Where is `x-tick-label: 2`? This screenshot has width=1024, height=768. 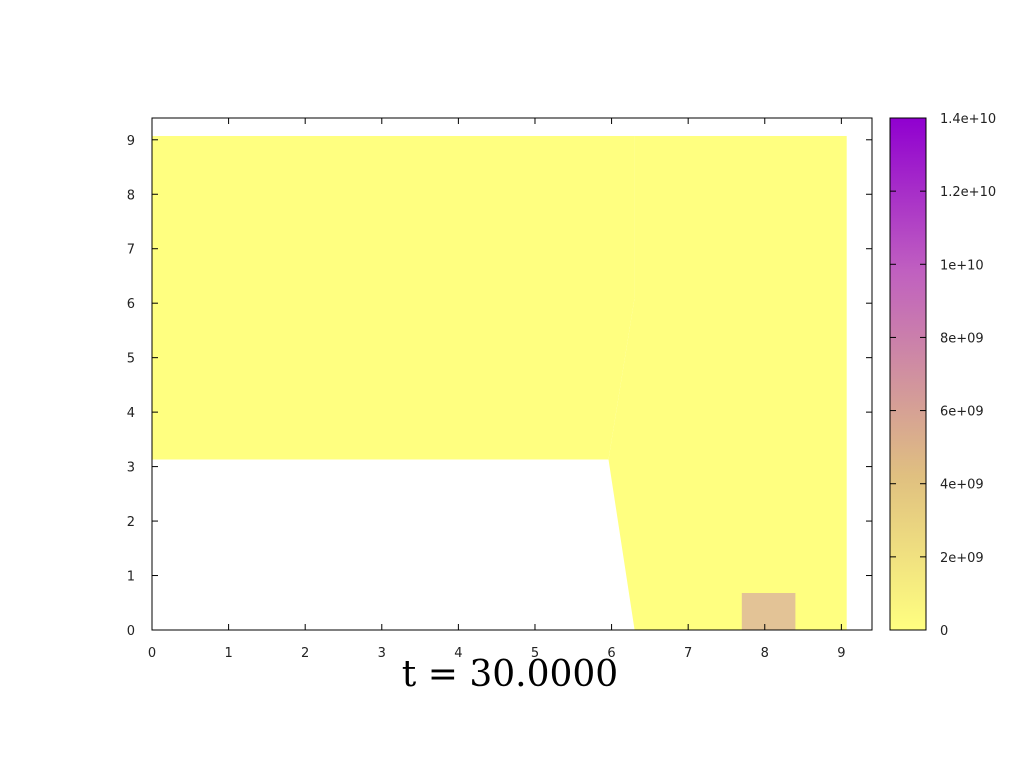 x-tick-label: 2 is located at coordinates (305, 653).